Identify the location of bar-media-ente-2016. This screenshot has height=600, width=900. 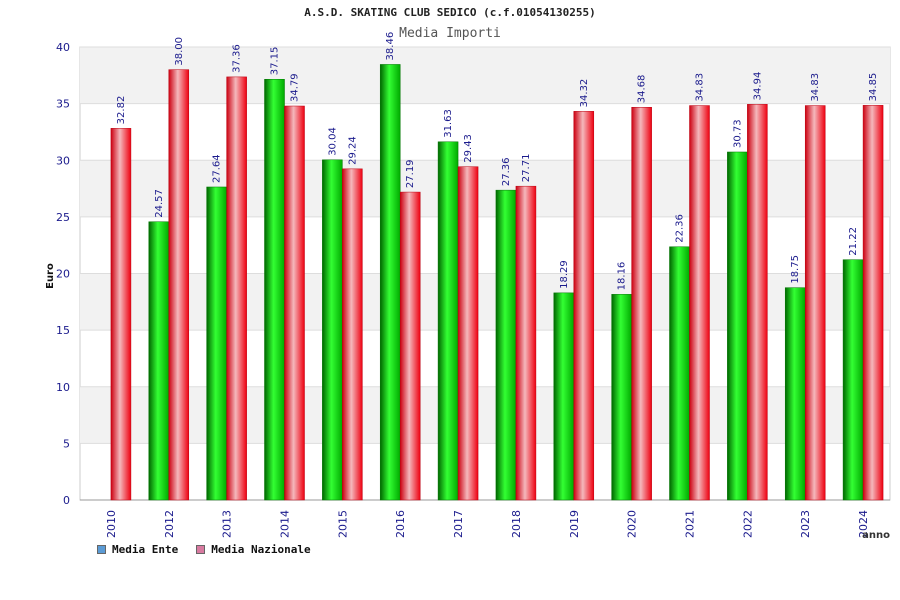
(390, 282).